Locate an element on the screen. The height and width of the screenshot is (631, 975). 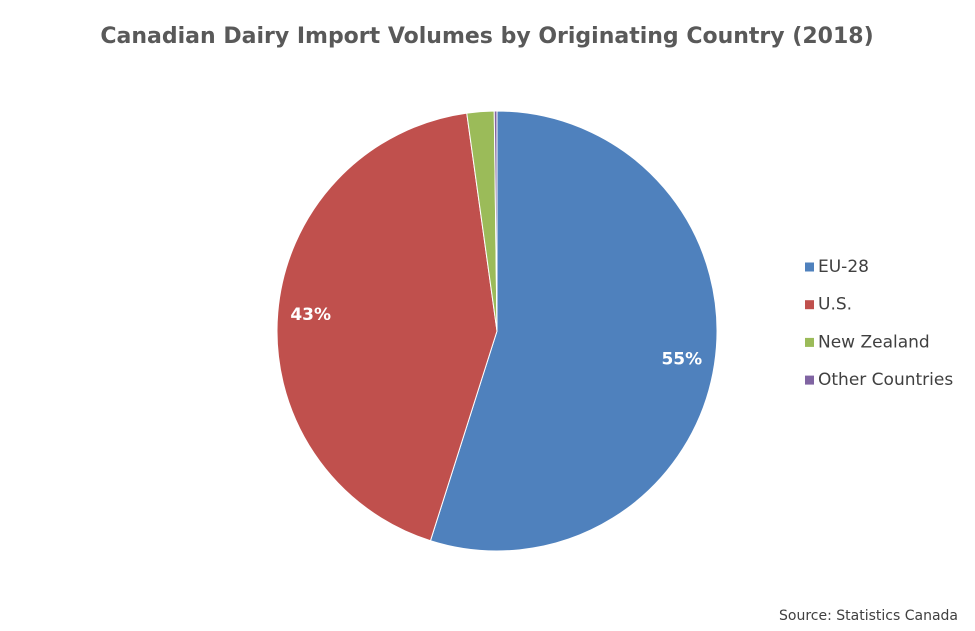
legend-label: Other Countries is located at coordinates (885, 380).